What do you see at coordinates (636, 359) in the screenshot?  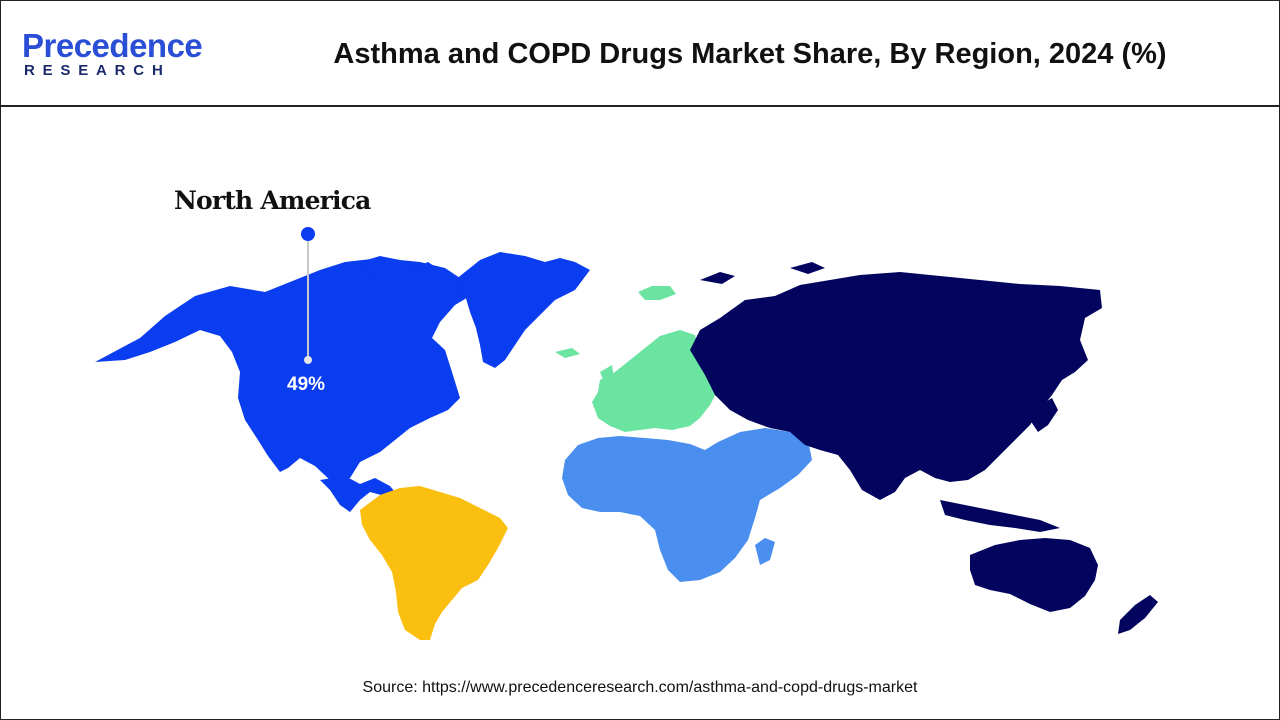 I see `region-europe` at bounding box center [636, 359].